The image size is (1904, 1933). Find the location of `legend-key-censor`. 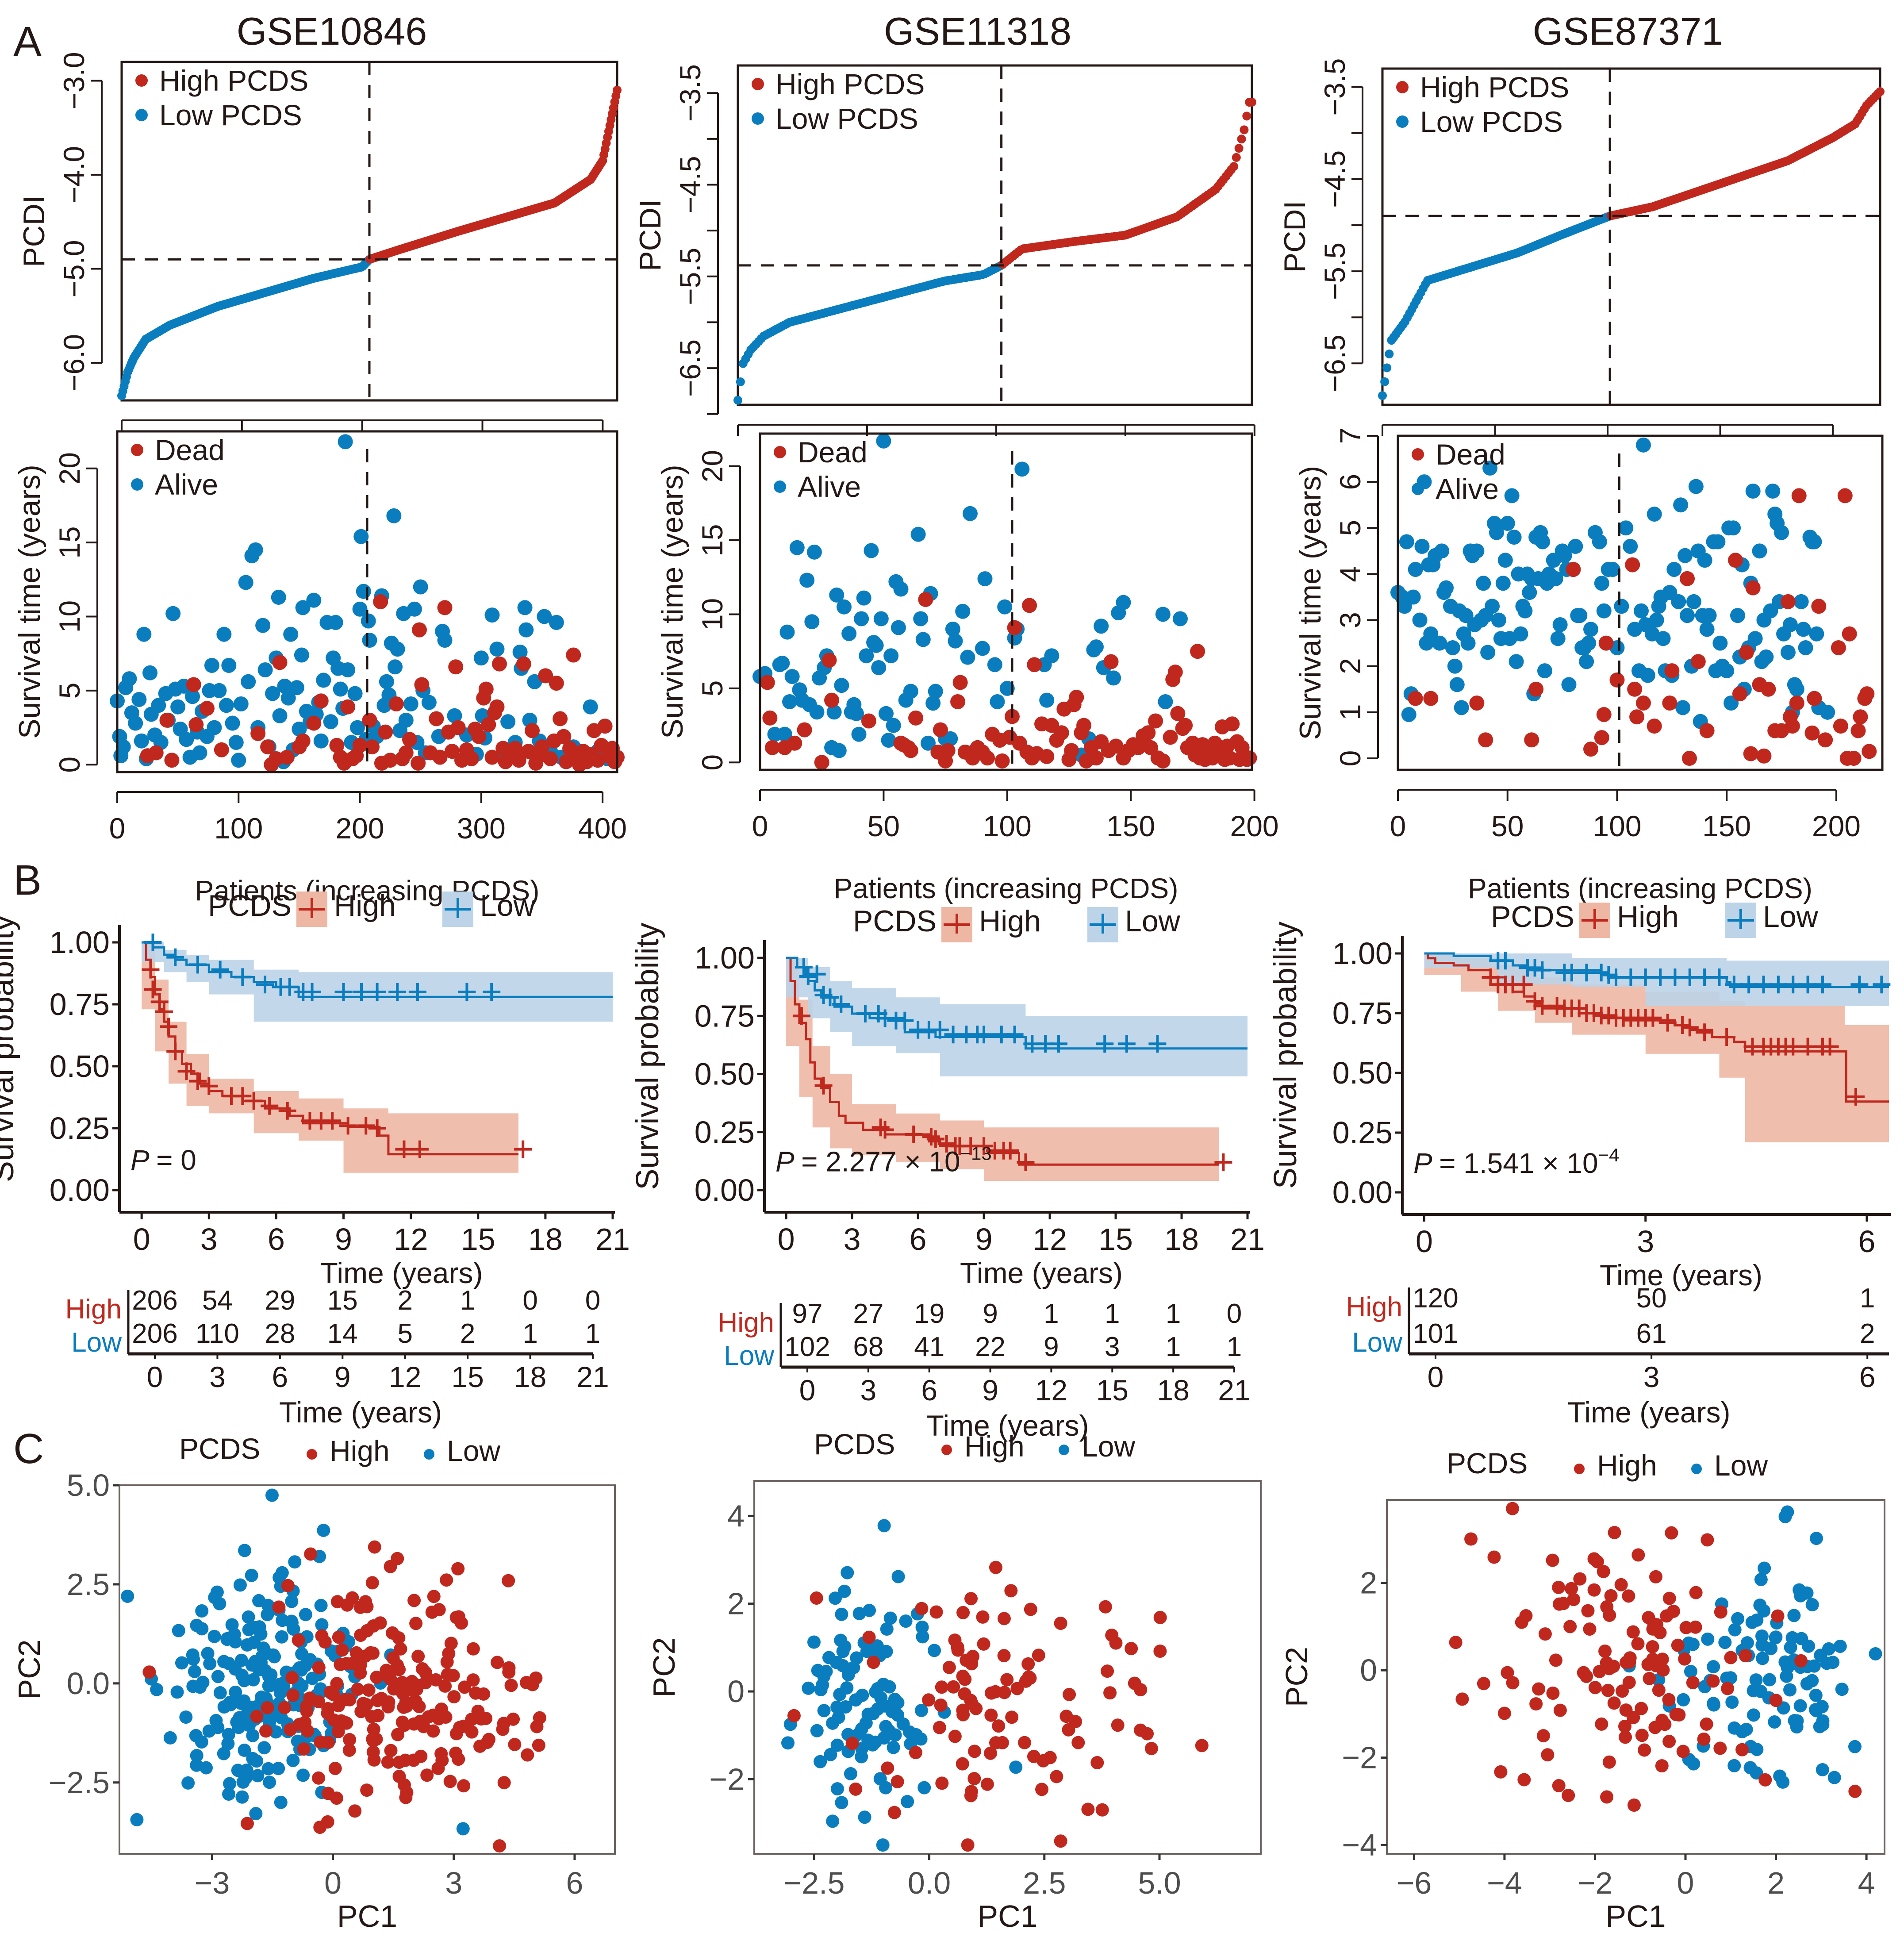

legend-key-censor is located at coordinates (1595, 919).